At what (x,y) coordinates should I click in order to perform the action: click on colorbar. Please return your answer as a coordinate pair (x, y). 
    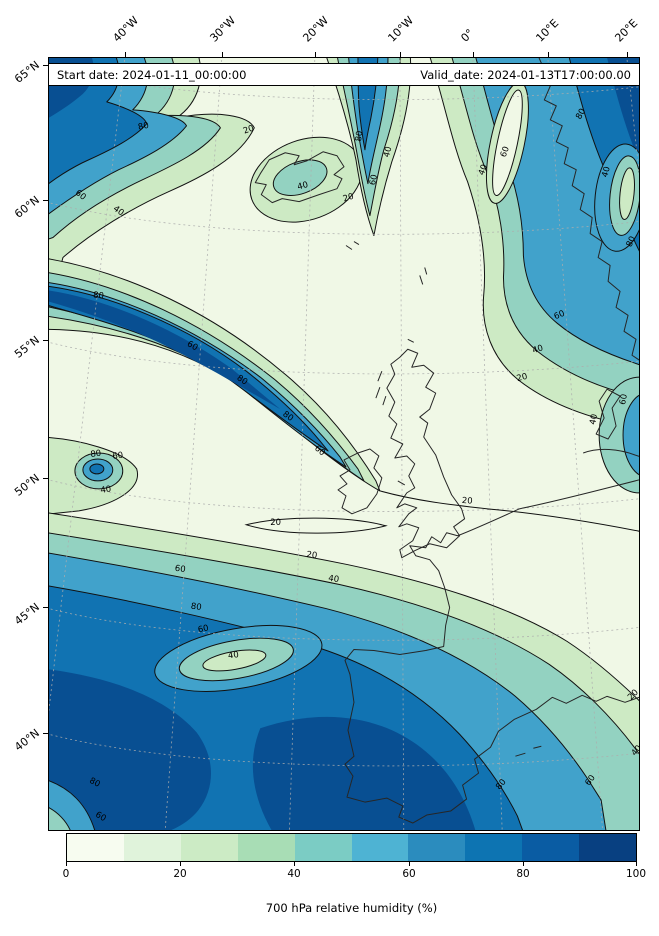
    Looking at the image, I should click on (351, 847).